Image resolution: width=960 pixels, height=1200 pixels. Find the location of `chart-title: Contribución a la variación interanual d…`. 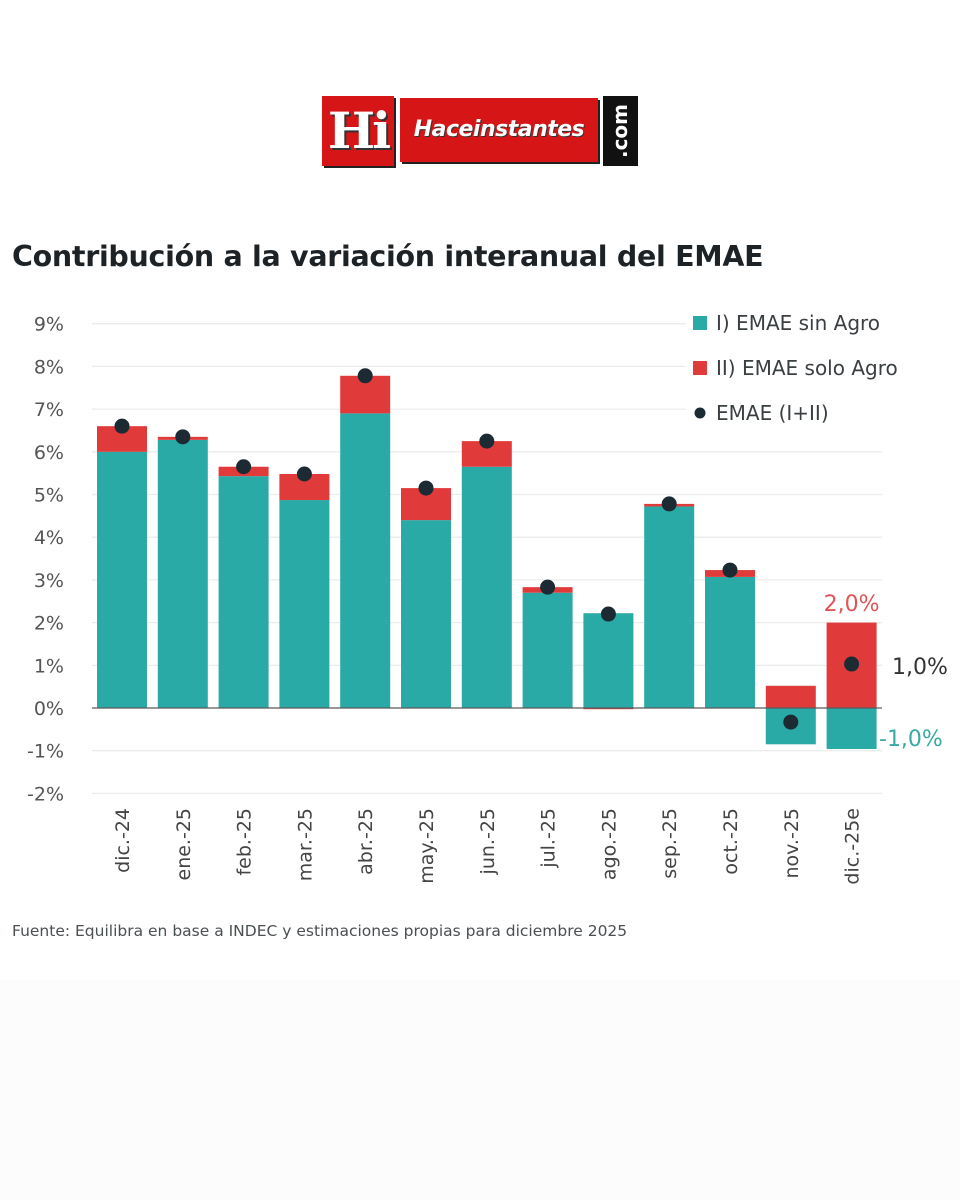

chart-title: Contribución a la variación interanual d… is located at coordinates (388, 256).